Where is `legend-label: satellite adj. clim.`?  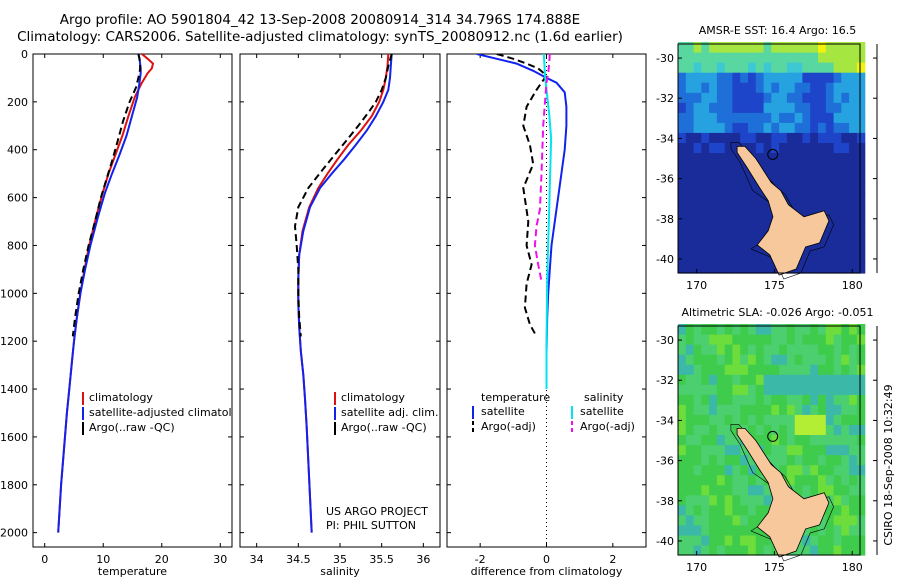 legend-label: satellite adj. clim. is located at coordinates (389, 412).